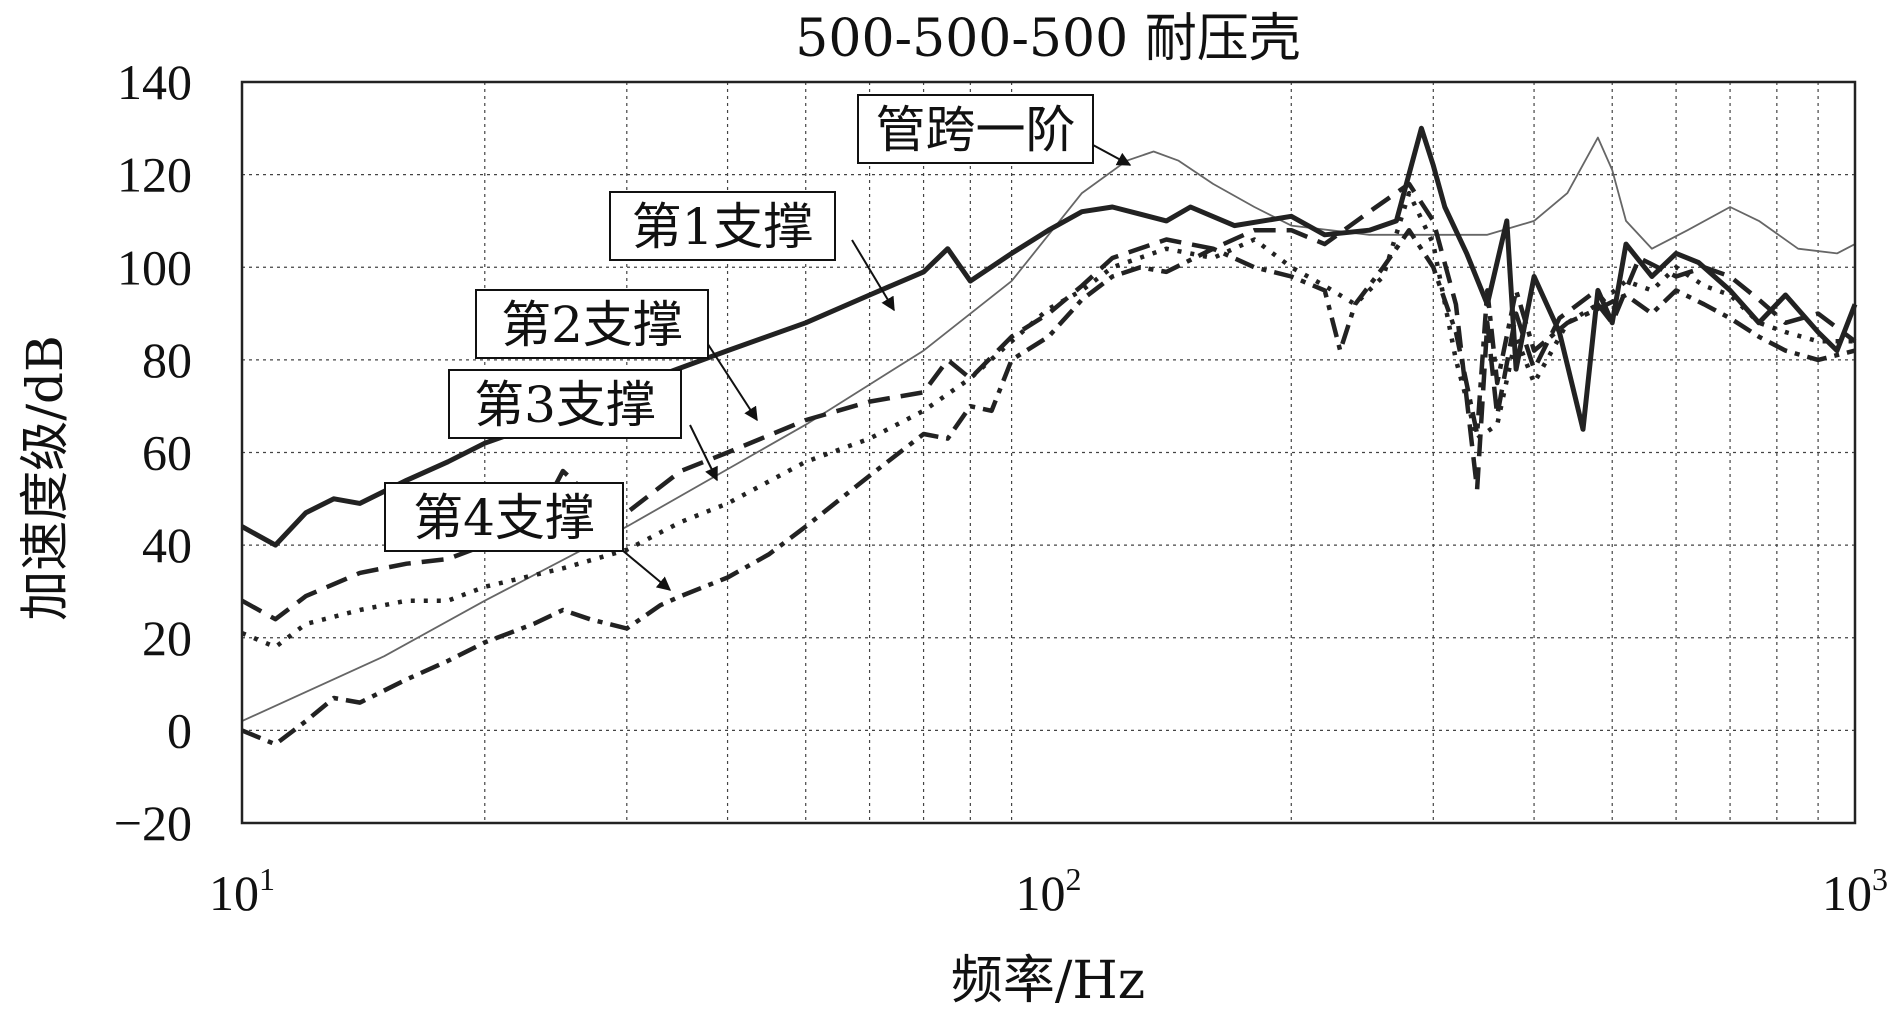 This screenshot has width=1890, height=1016. Describe the element at coordinates (153, 823) in the screenshot. I see `y-tick-label: −20` at that location.